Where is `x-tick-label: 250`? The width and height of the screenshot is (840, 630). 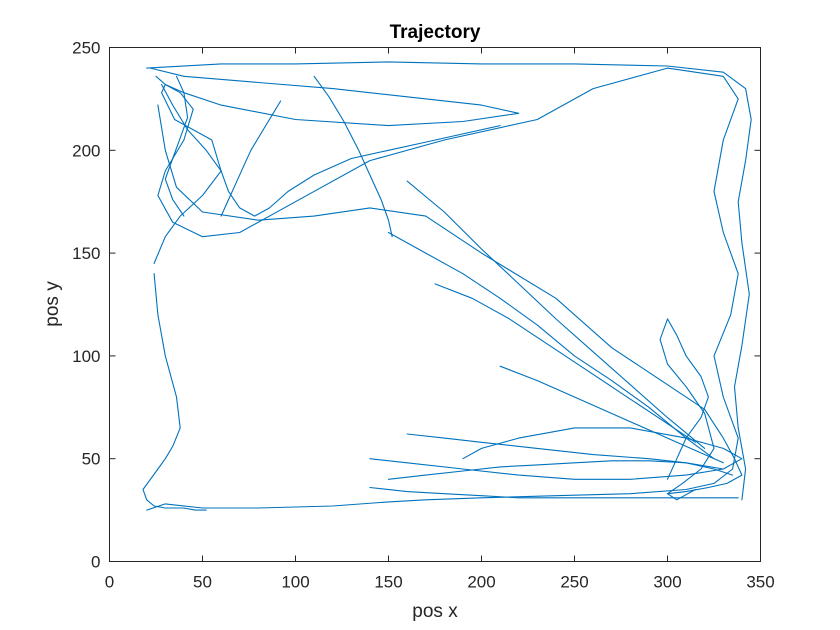
x-tick-label: 250 is located at coordinates (574, 582).